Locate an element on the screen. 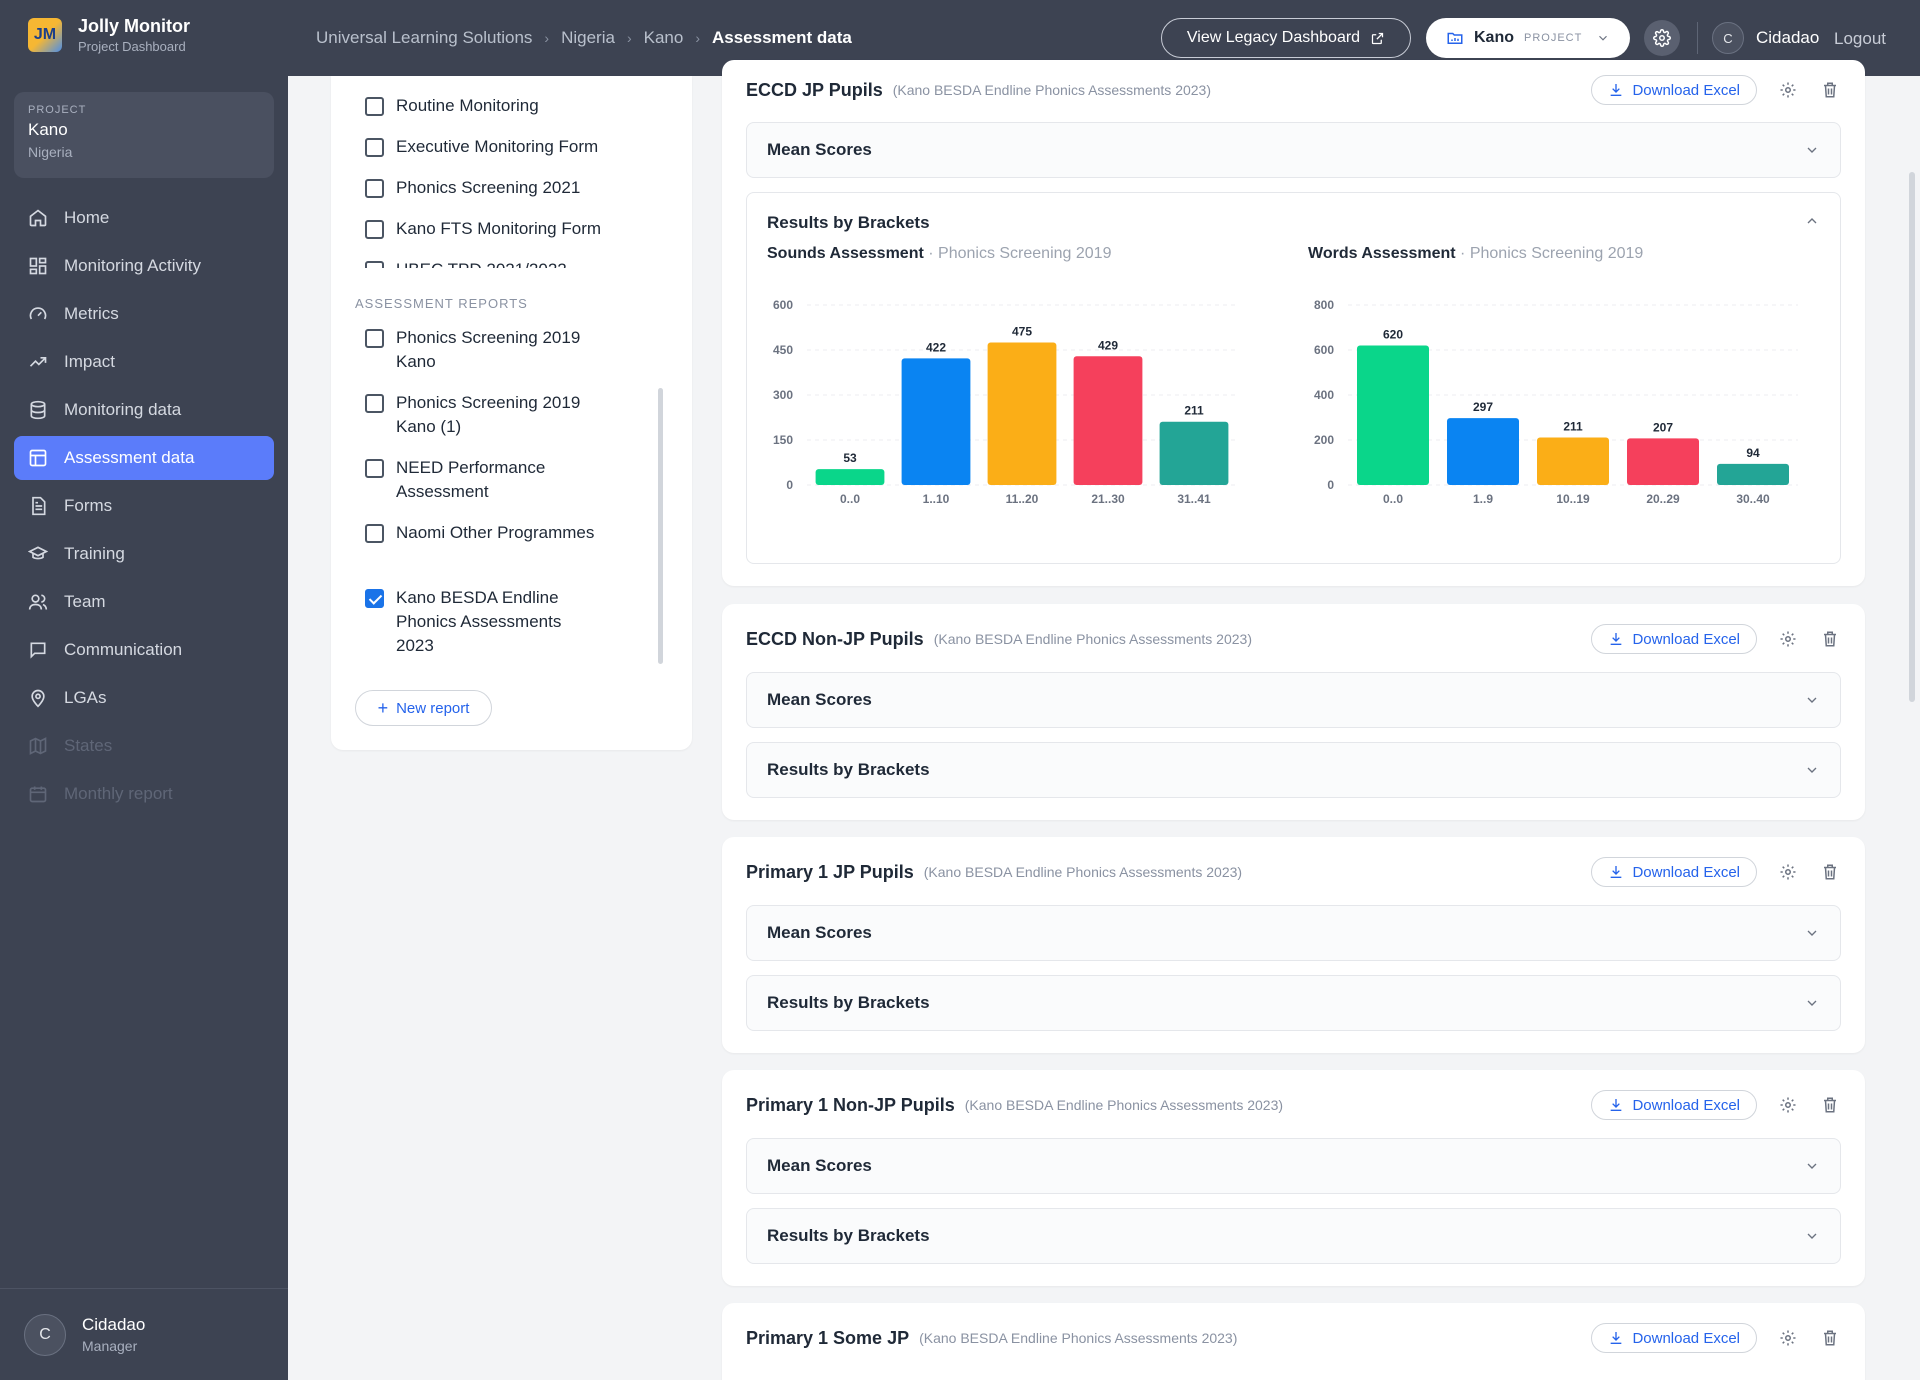  report-checkbox-row: UBEC TPD 2021/2022 is located at coordinates (466, 263).